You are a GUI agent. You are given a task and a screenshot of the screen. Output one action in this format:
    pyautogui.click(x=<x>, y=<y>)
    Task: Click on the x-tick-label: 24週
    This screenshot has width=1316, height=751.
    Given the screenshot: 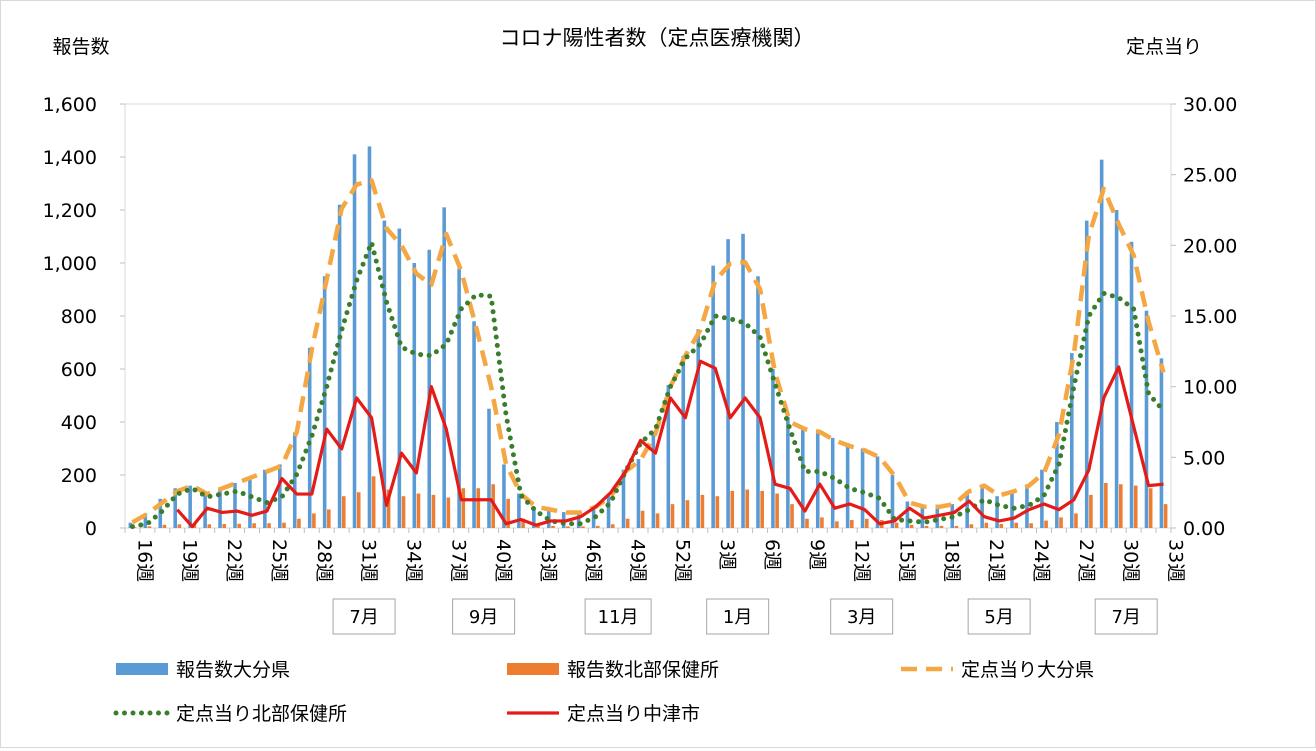 What is the action you would take?
    pyautogui.click(x=1041, y=560)
    